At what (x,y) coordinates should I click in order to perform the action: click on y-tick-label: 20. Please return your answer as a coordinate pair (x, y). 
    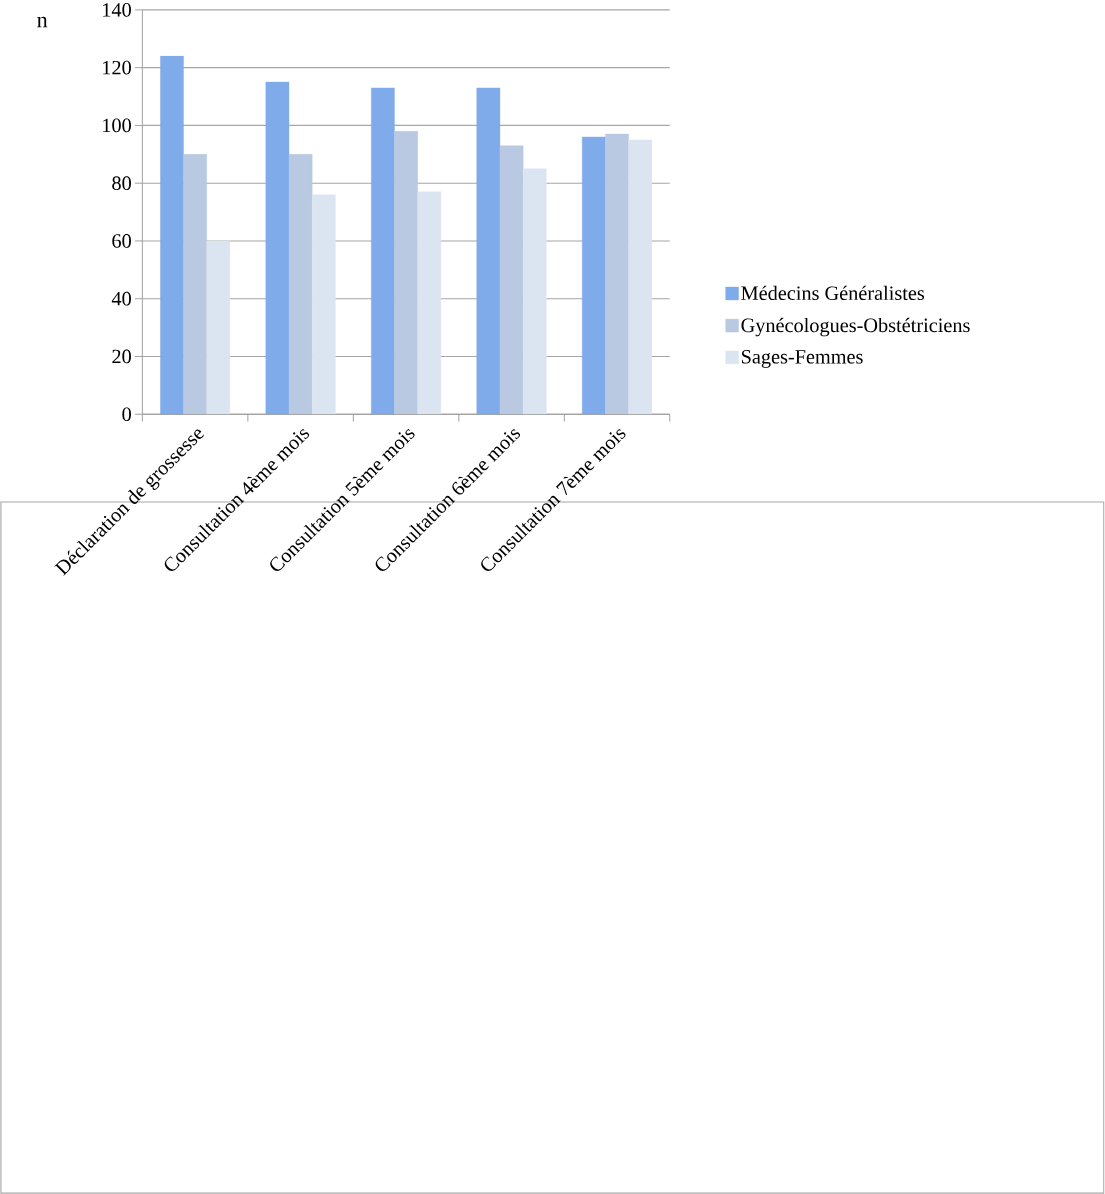
    Looking at the image, I should click on (122, 356).